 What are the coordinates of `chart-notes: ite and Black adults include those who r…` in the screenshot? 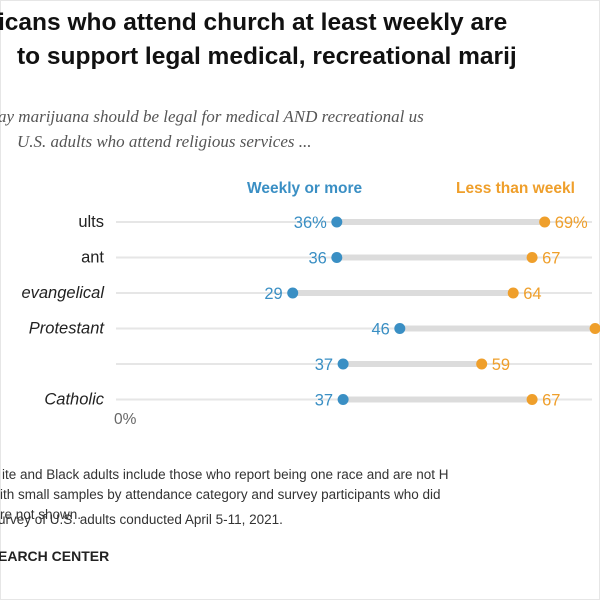 It's located at (300, 495).